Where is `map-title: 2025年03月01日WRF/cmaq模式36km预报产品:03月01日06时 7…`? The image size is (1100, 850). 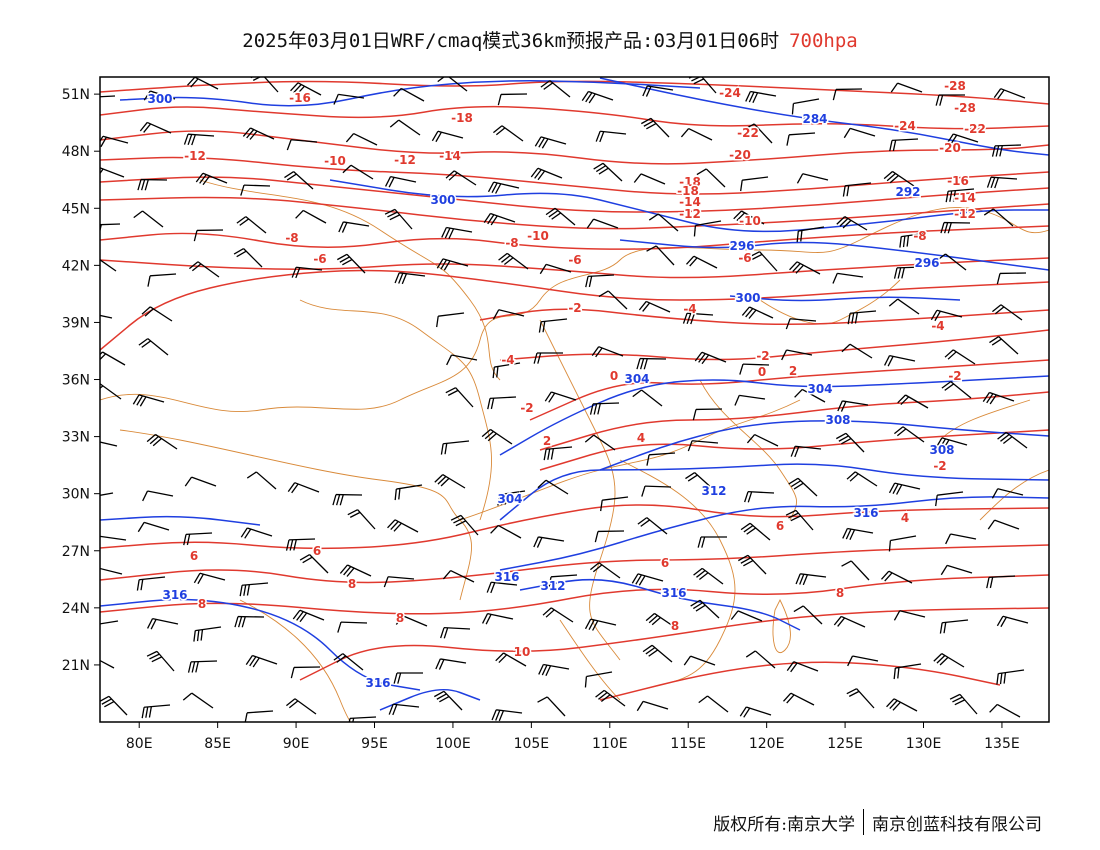
map-title: 2025年03月01日WRF/cmaq模式36km预报产品:03月01日06时 7… is located at coordinates (550, 39).